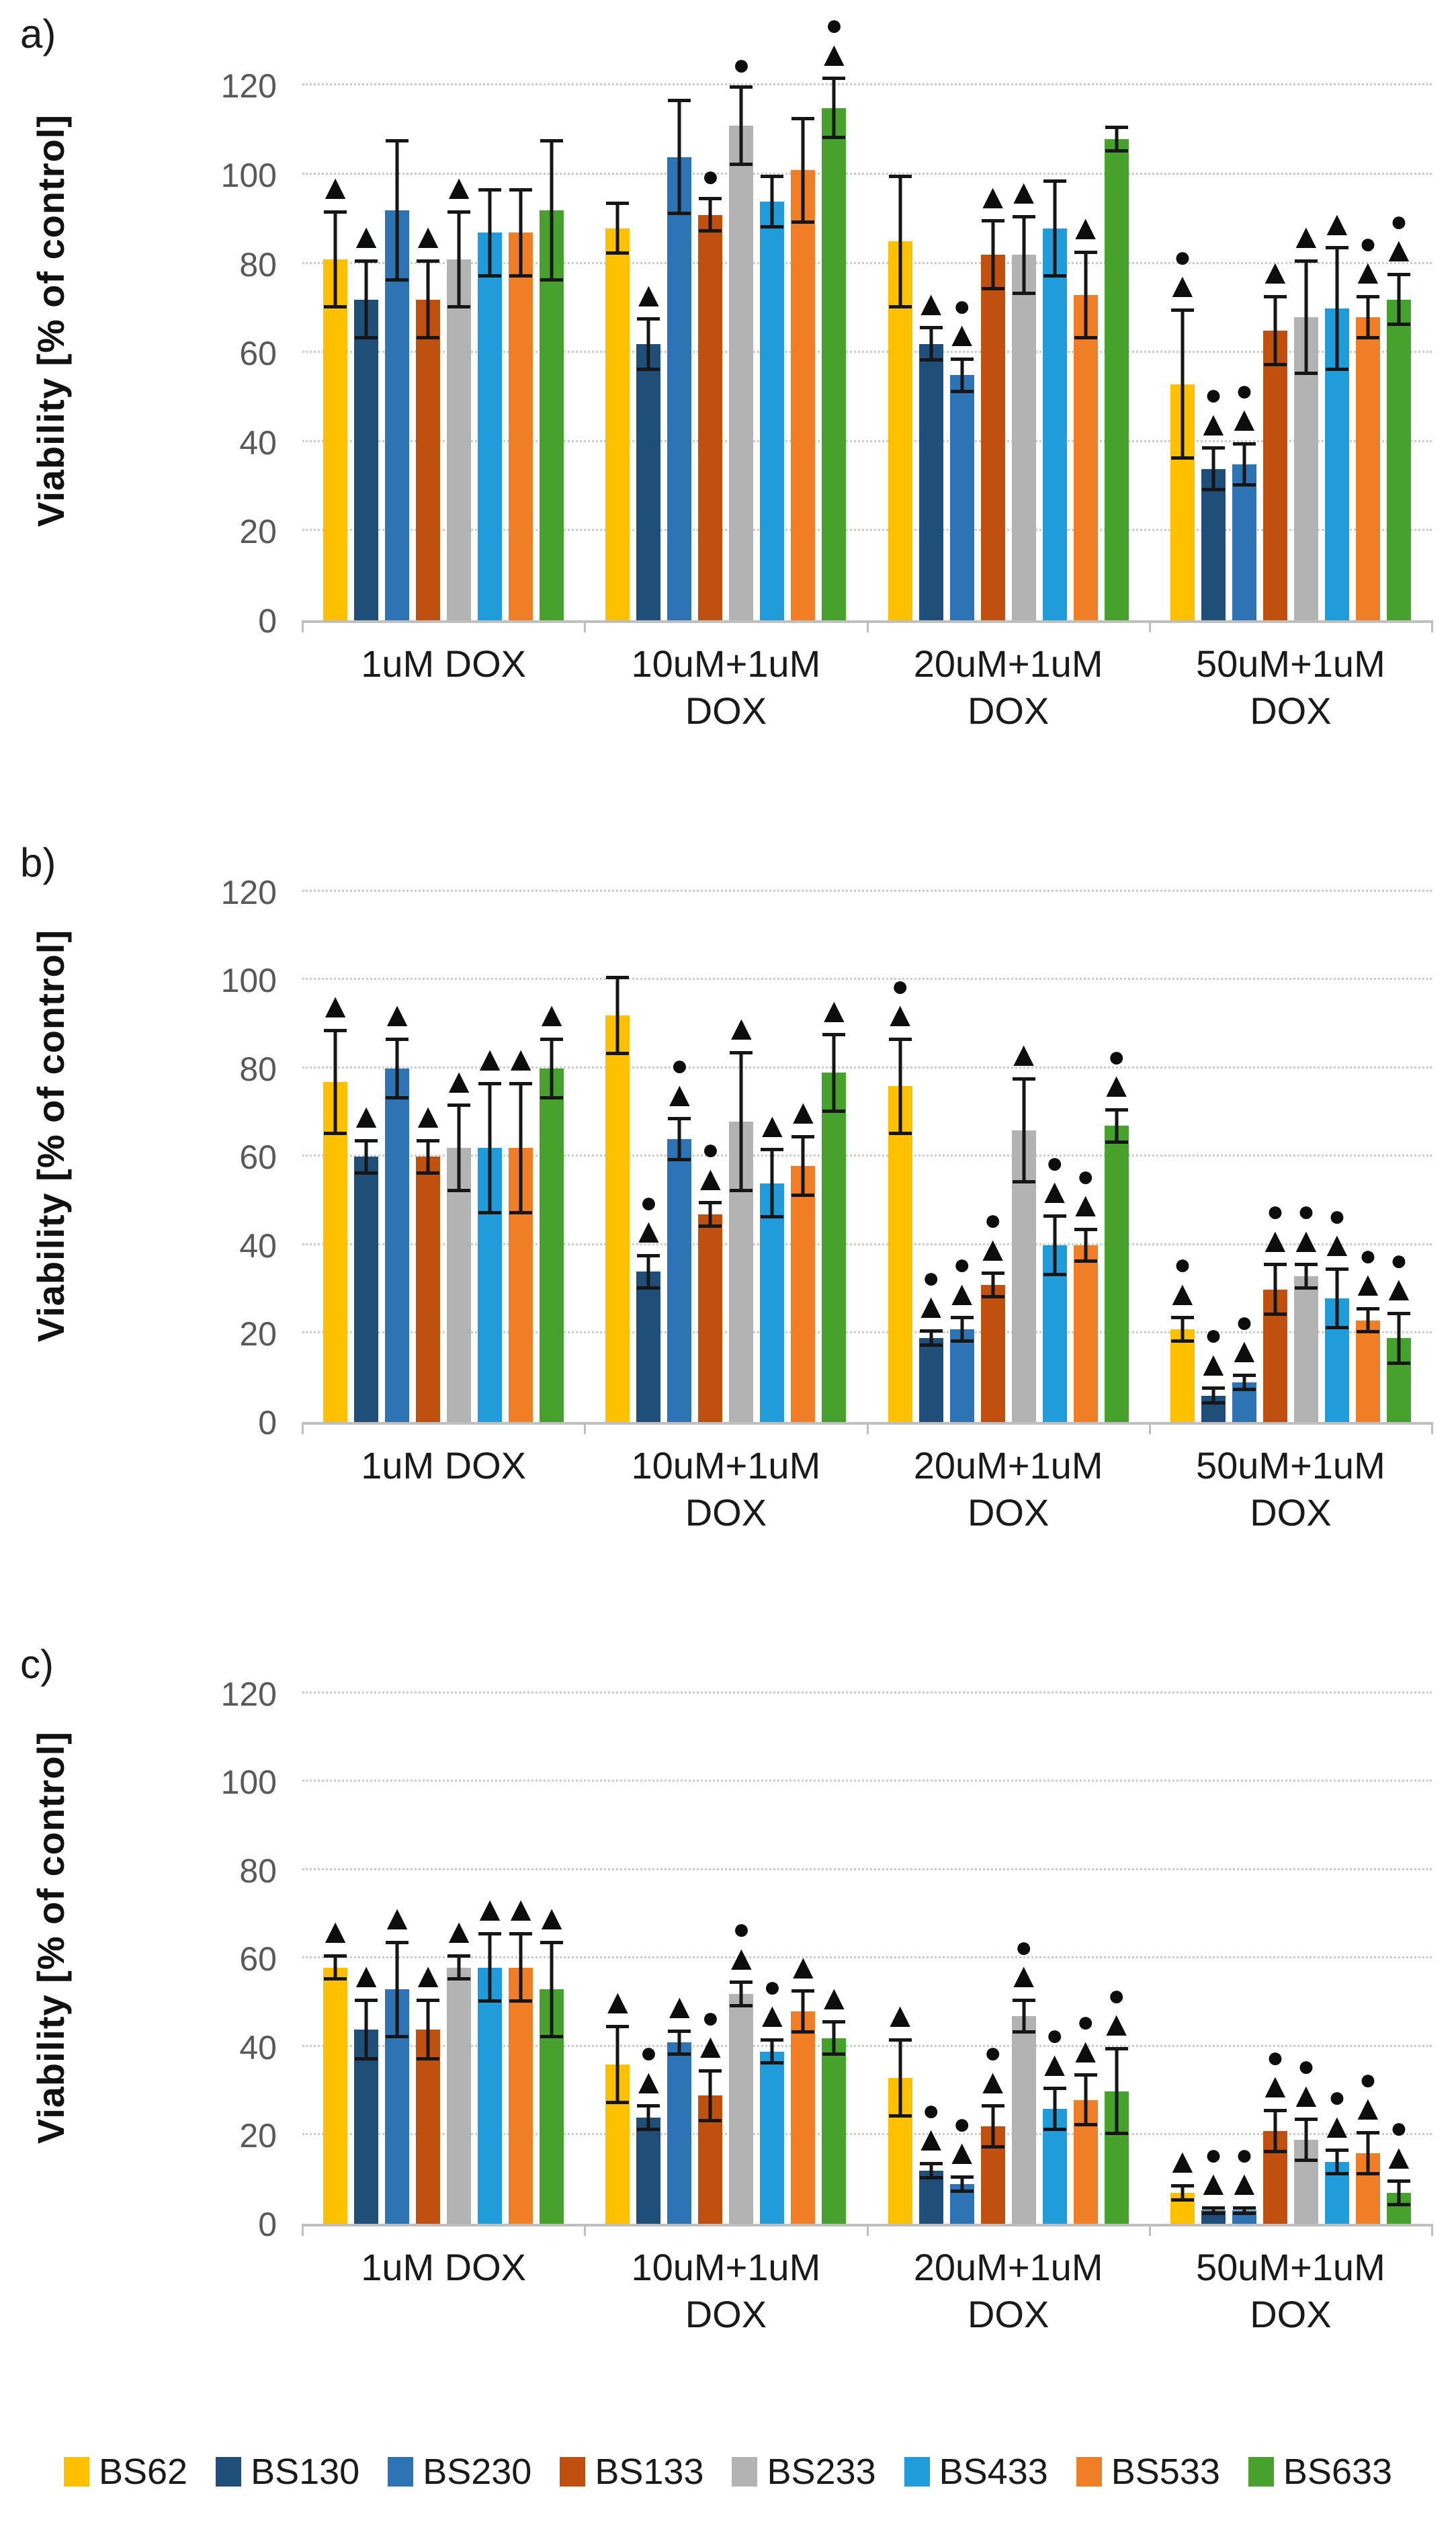 Image resolution: width=1456 pixels, height=2543 pixels. Describe the element at coordinates (229, 2472) in the screenshot. I see `legend-swatch-BS130` at that location.